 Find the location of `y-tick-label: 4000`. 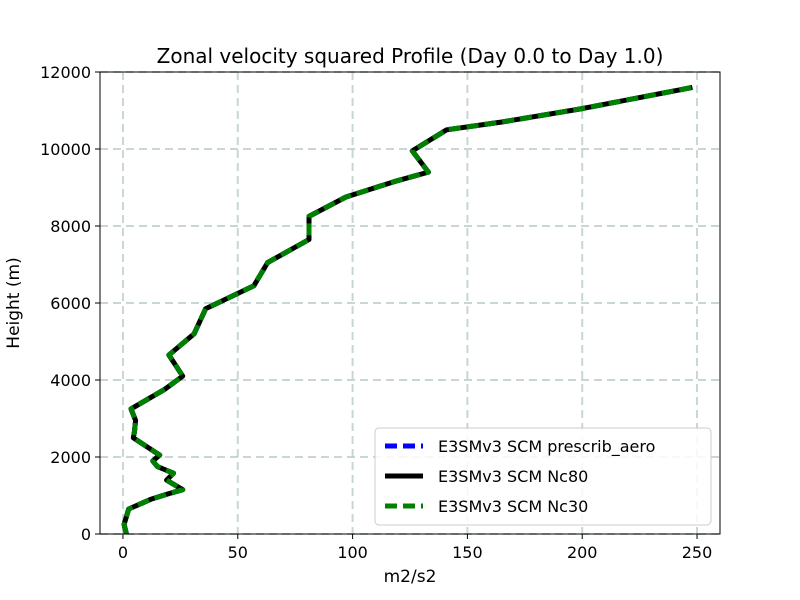

y-tick-label: 4000 is located at coordinates (70, 380).